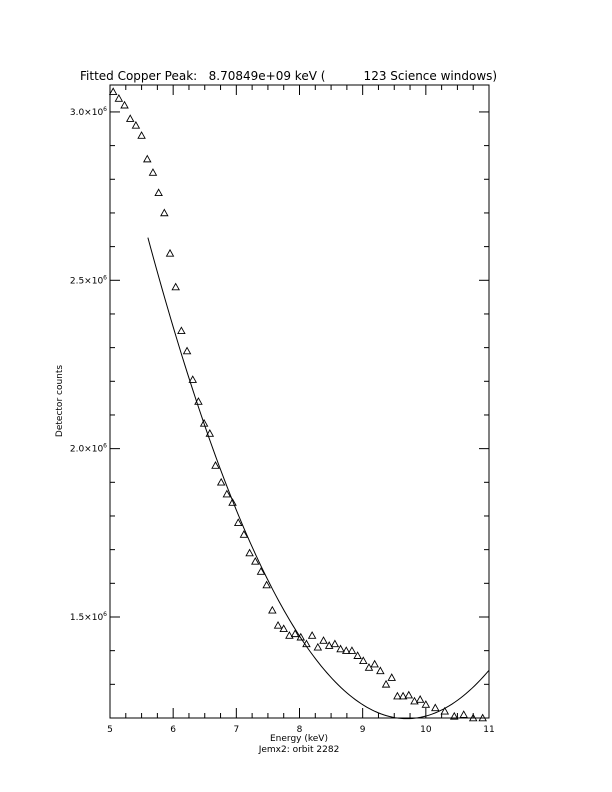  I want to click on x-tick-label: 7, so click(236, 730).